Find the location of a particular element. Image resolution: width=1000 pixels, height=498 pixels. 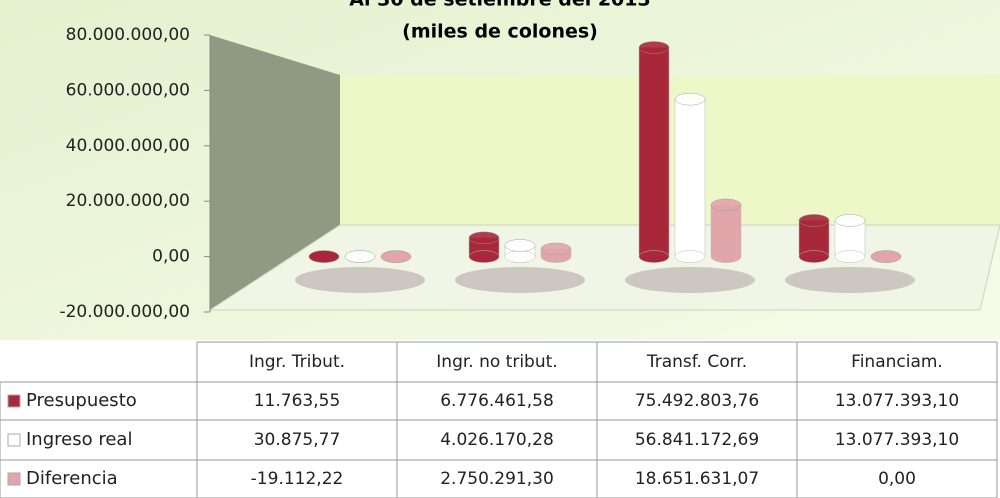

data-label: 0,00 is located at coordinates (897, 479).